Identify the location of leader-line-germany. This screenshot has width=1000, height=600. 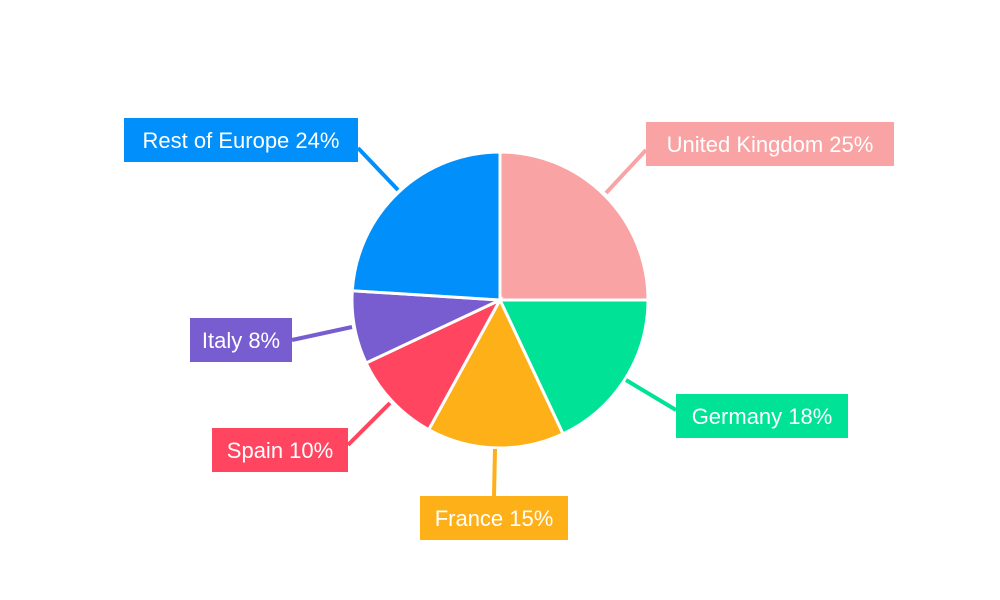
(651, 395).